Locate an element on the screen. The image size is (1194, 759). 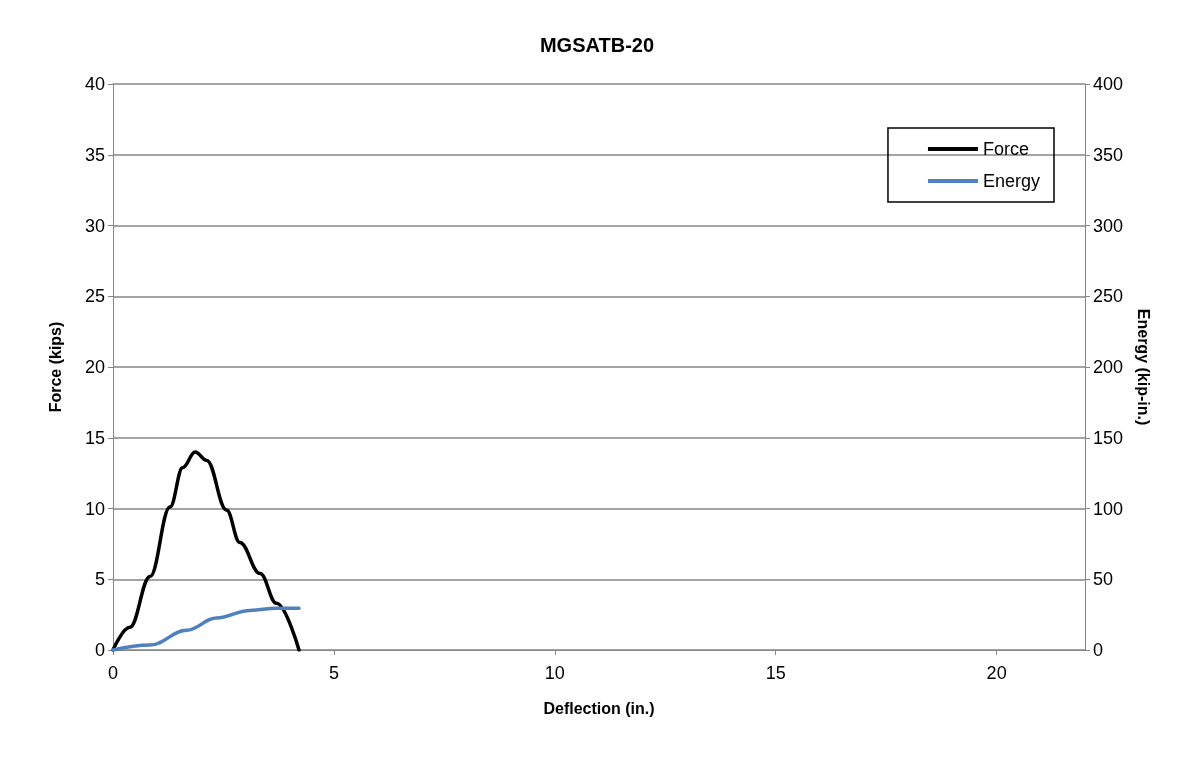
x-axis-title: Deflection (in.) is located at coordinates (599, 708).